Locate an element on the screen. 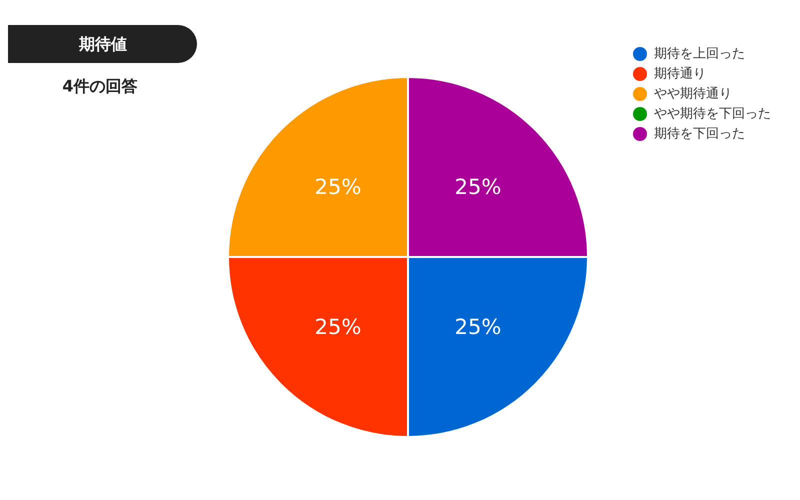 The height and width of the screenshot is (500, 800). legend-label: 期待を上回った is located at coordinates (699, 54).